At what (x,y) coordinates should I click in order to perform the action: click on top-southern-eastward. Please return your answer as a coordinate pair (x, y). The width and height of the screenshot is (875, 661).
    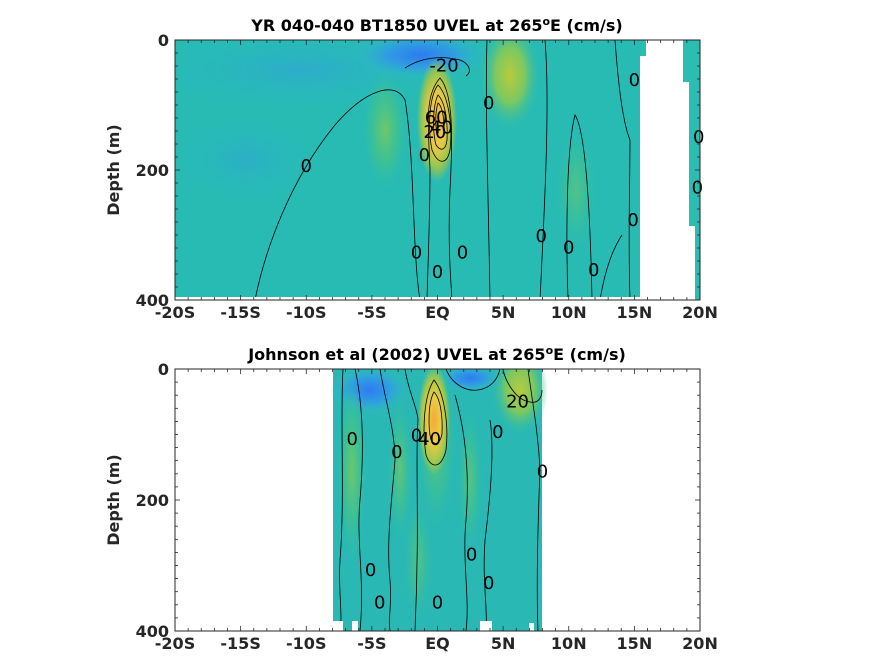
    Looking at the image, I should click on (385, 130).